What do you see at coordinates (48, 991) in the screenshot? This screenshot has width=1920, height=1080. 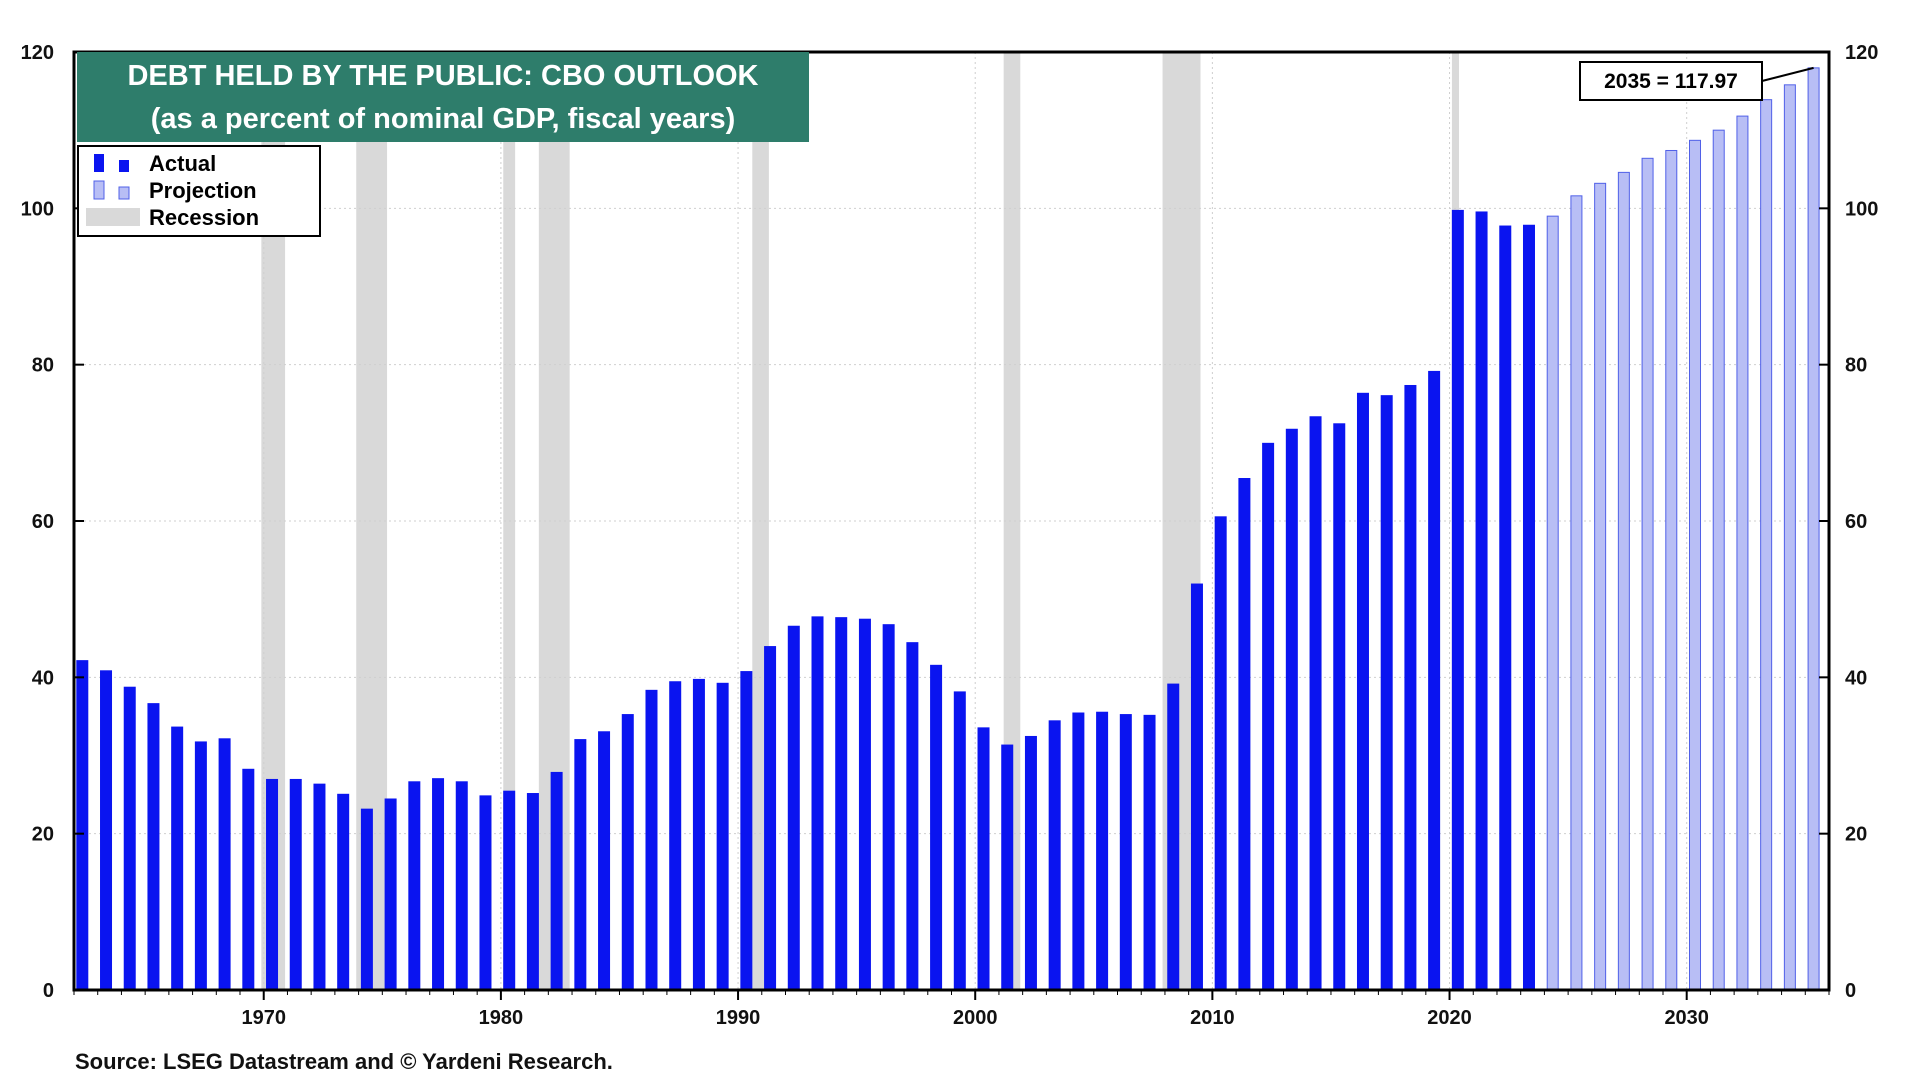 I see `y-tick-label-left: 0` at bounding box center [48, 991].